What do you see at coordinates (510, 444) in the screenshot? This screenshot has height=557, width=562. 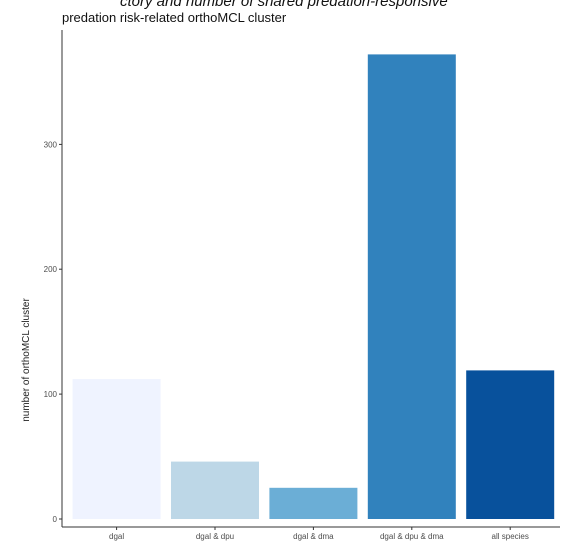 I see `bar-all-species` at bounding box center [510, 444].